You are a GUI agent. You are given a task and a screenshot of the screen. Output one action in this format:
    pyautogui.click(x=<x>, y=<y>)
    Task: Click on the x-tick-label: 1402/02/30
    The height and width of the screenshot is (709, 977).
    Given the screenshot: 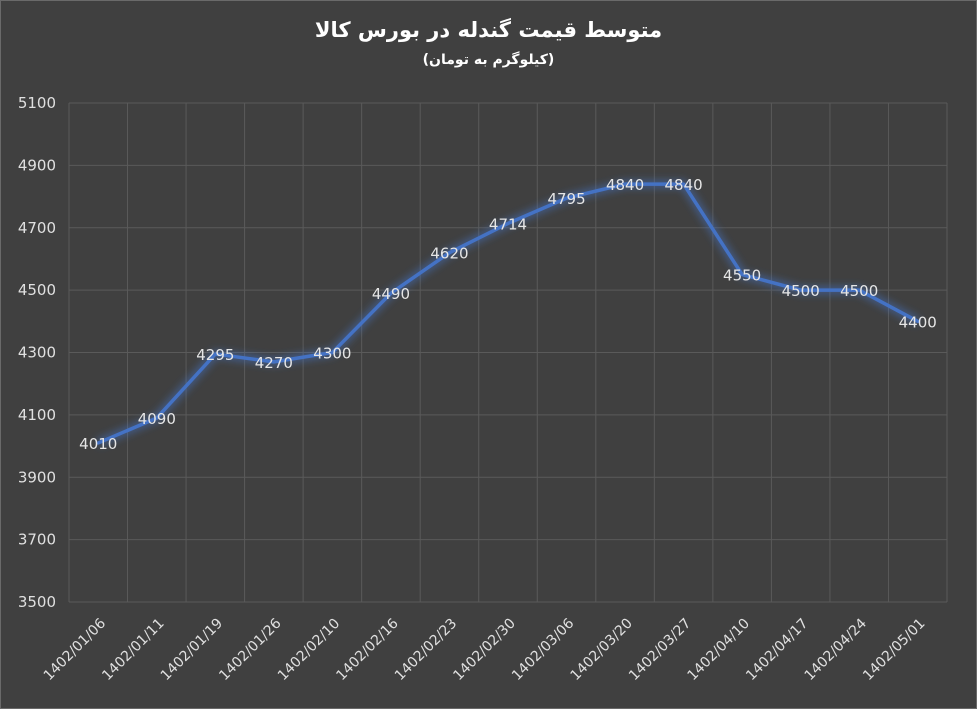 What is the action you would take?
    pyautogui.click(x=484, y=650)
    